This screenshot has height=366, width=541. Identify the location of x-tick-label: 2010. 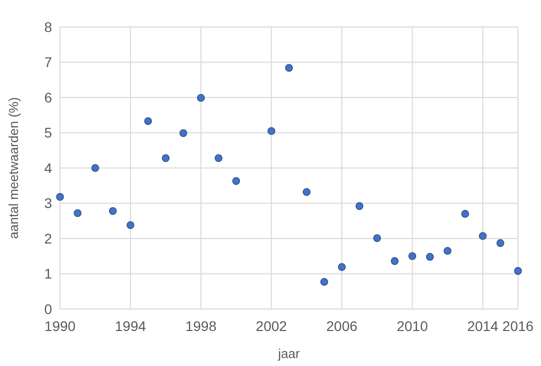
(412, 326).